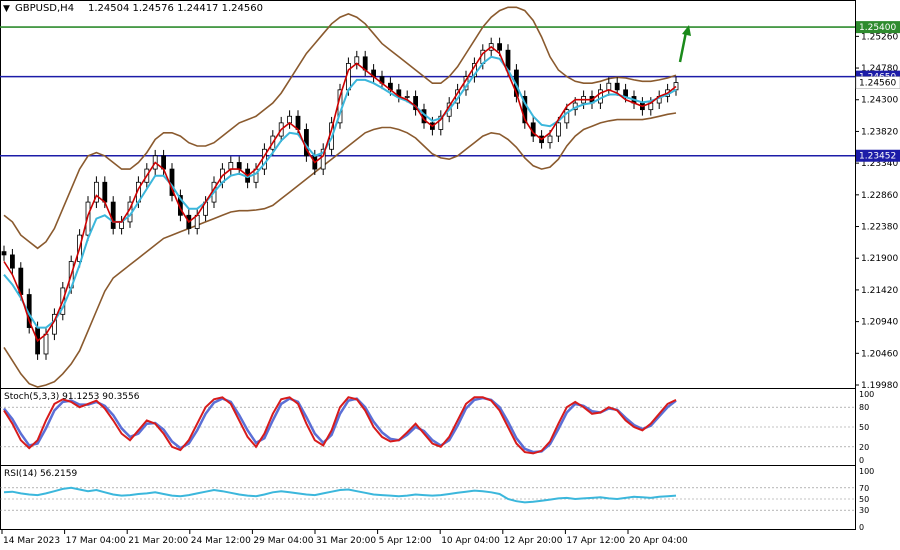 The image size is (900, 550). What do you see at coordinates (864, 488) in the screenshot?
I see `rsi-tick-label: 70` at bounding box center [864, 488].